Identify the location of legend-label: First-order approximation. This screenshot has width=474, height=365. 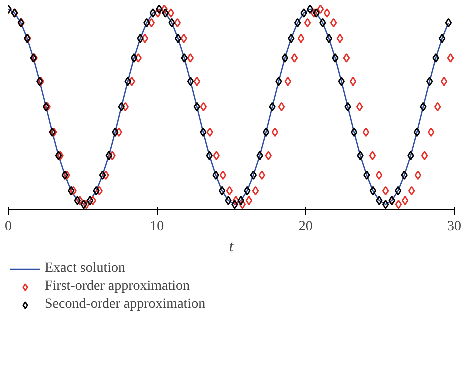
(117, 287).